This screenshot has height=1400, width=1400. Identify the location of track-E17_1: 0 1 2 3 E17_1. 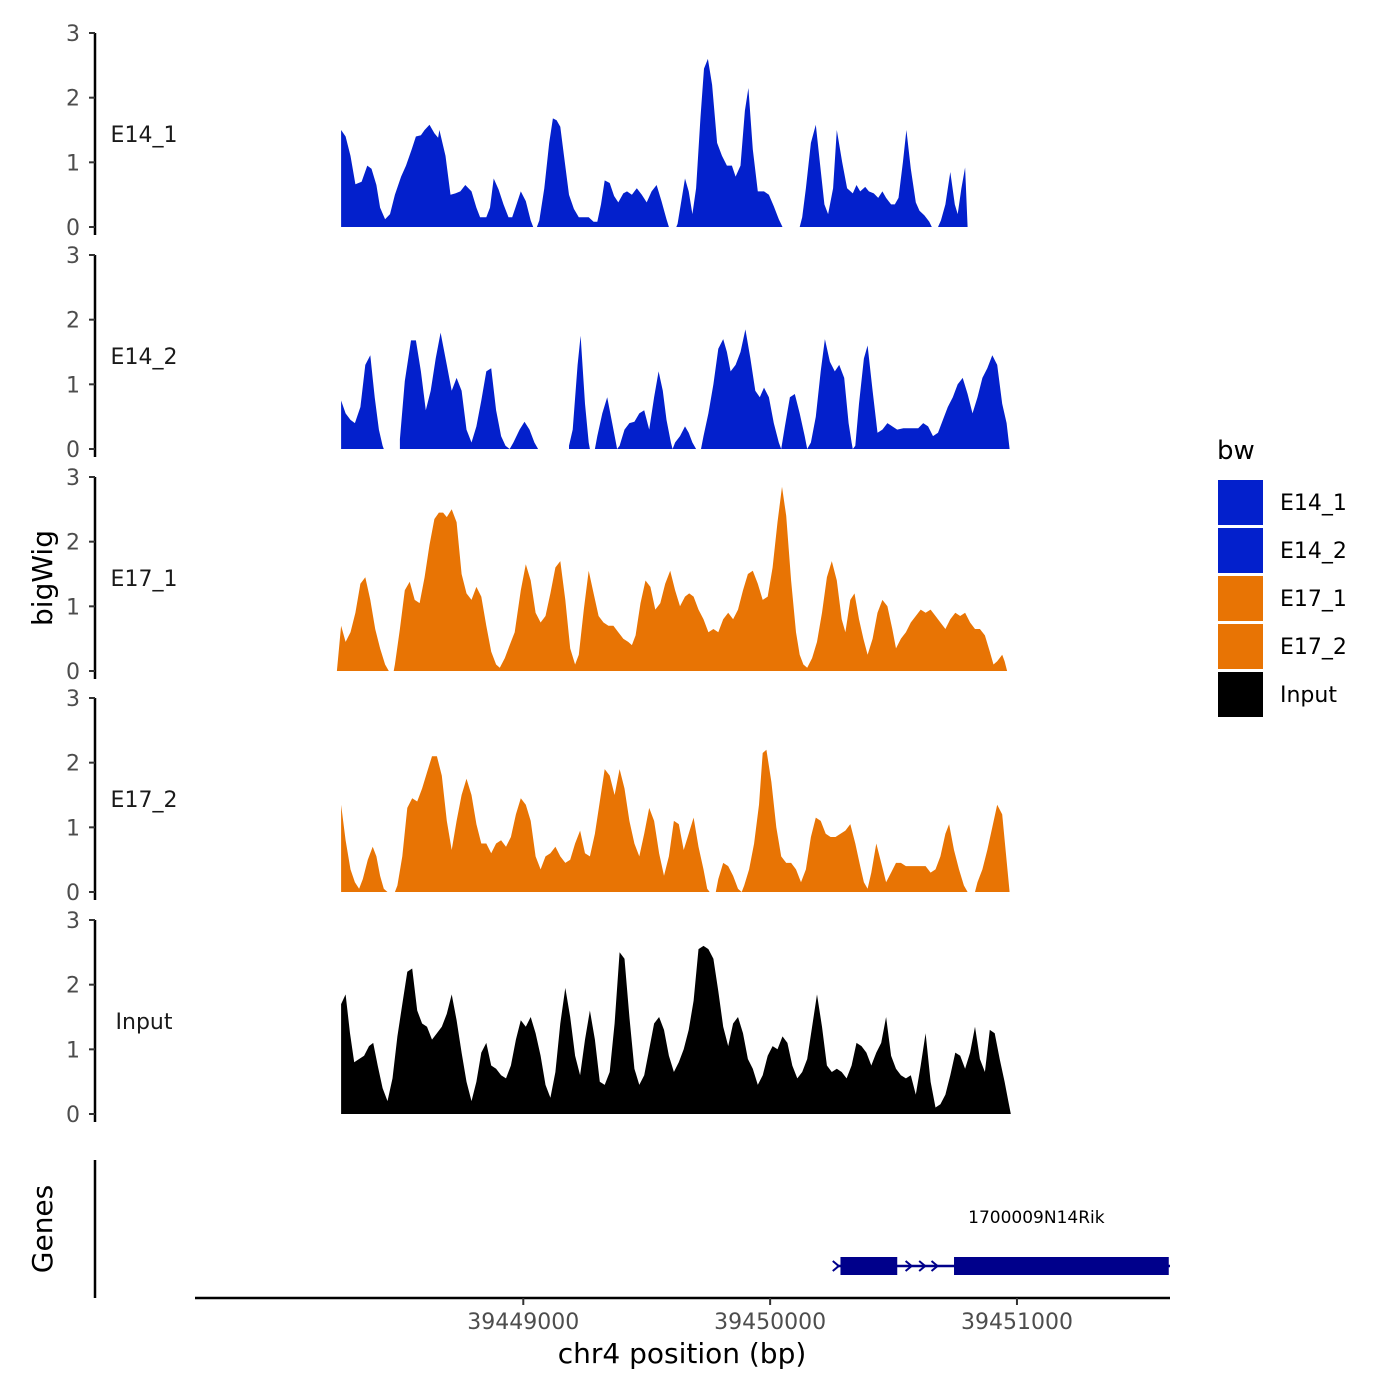
(537, 575).